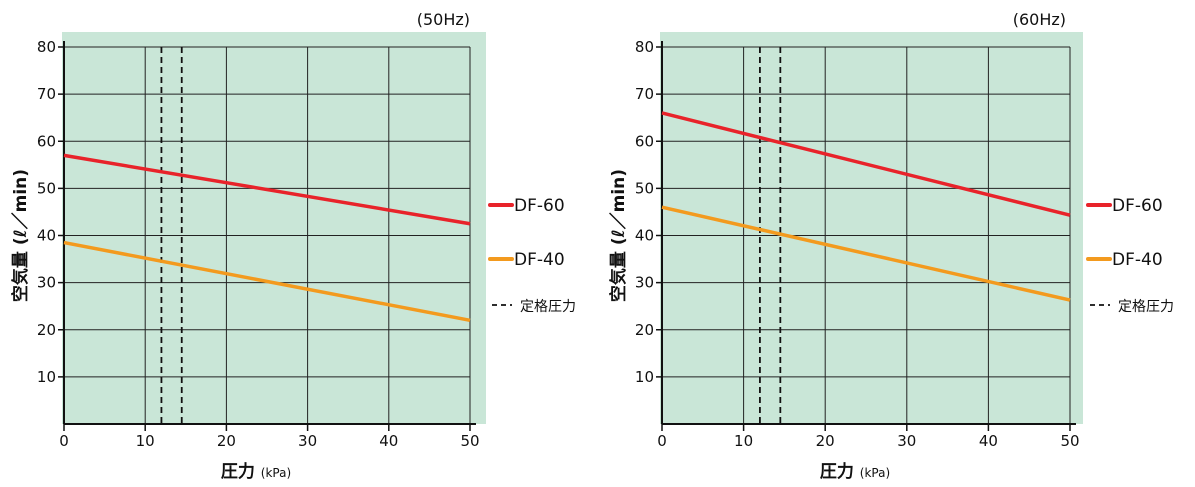 The height and width of the screenshot is (487, 1195). I want to click on legend-60hz: DF-60 DF-40 定格圧力, so click(1130, 255).